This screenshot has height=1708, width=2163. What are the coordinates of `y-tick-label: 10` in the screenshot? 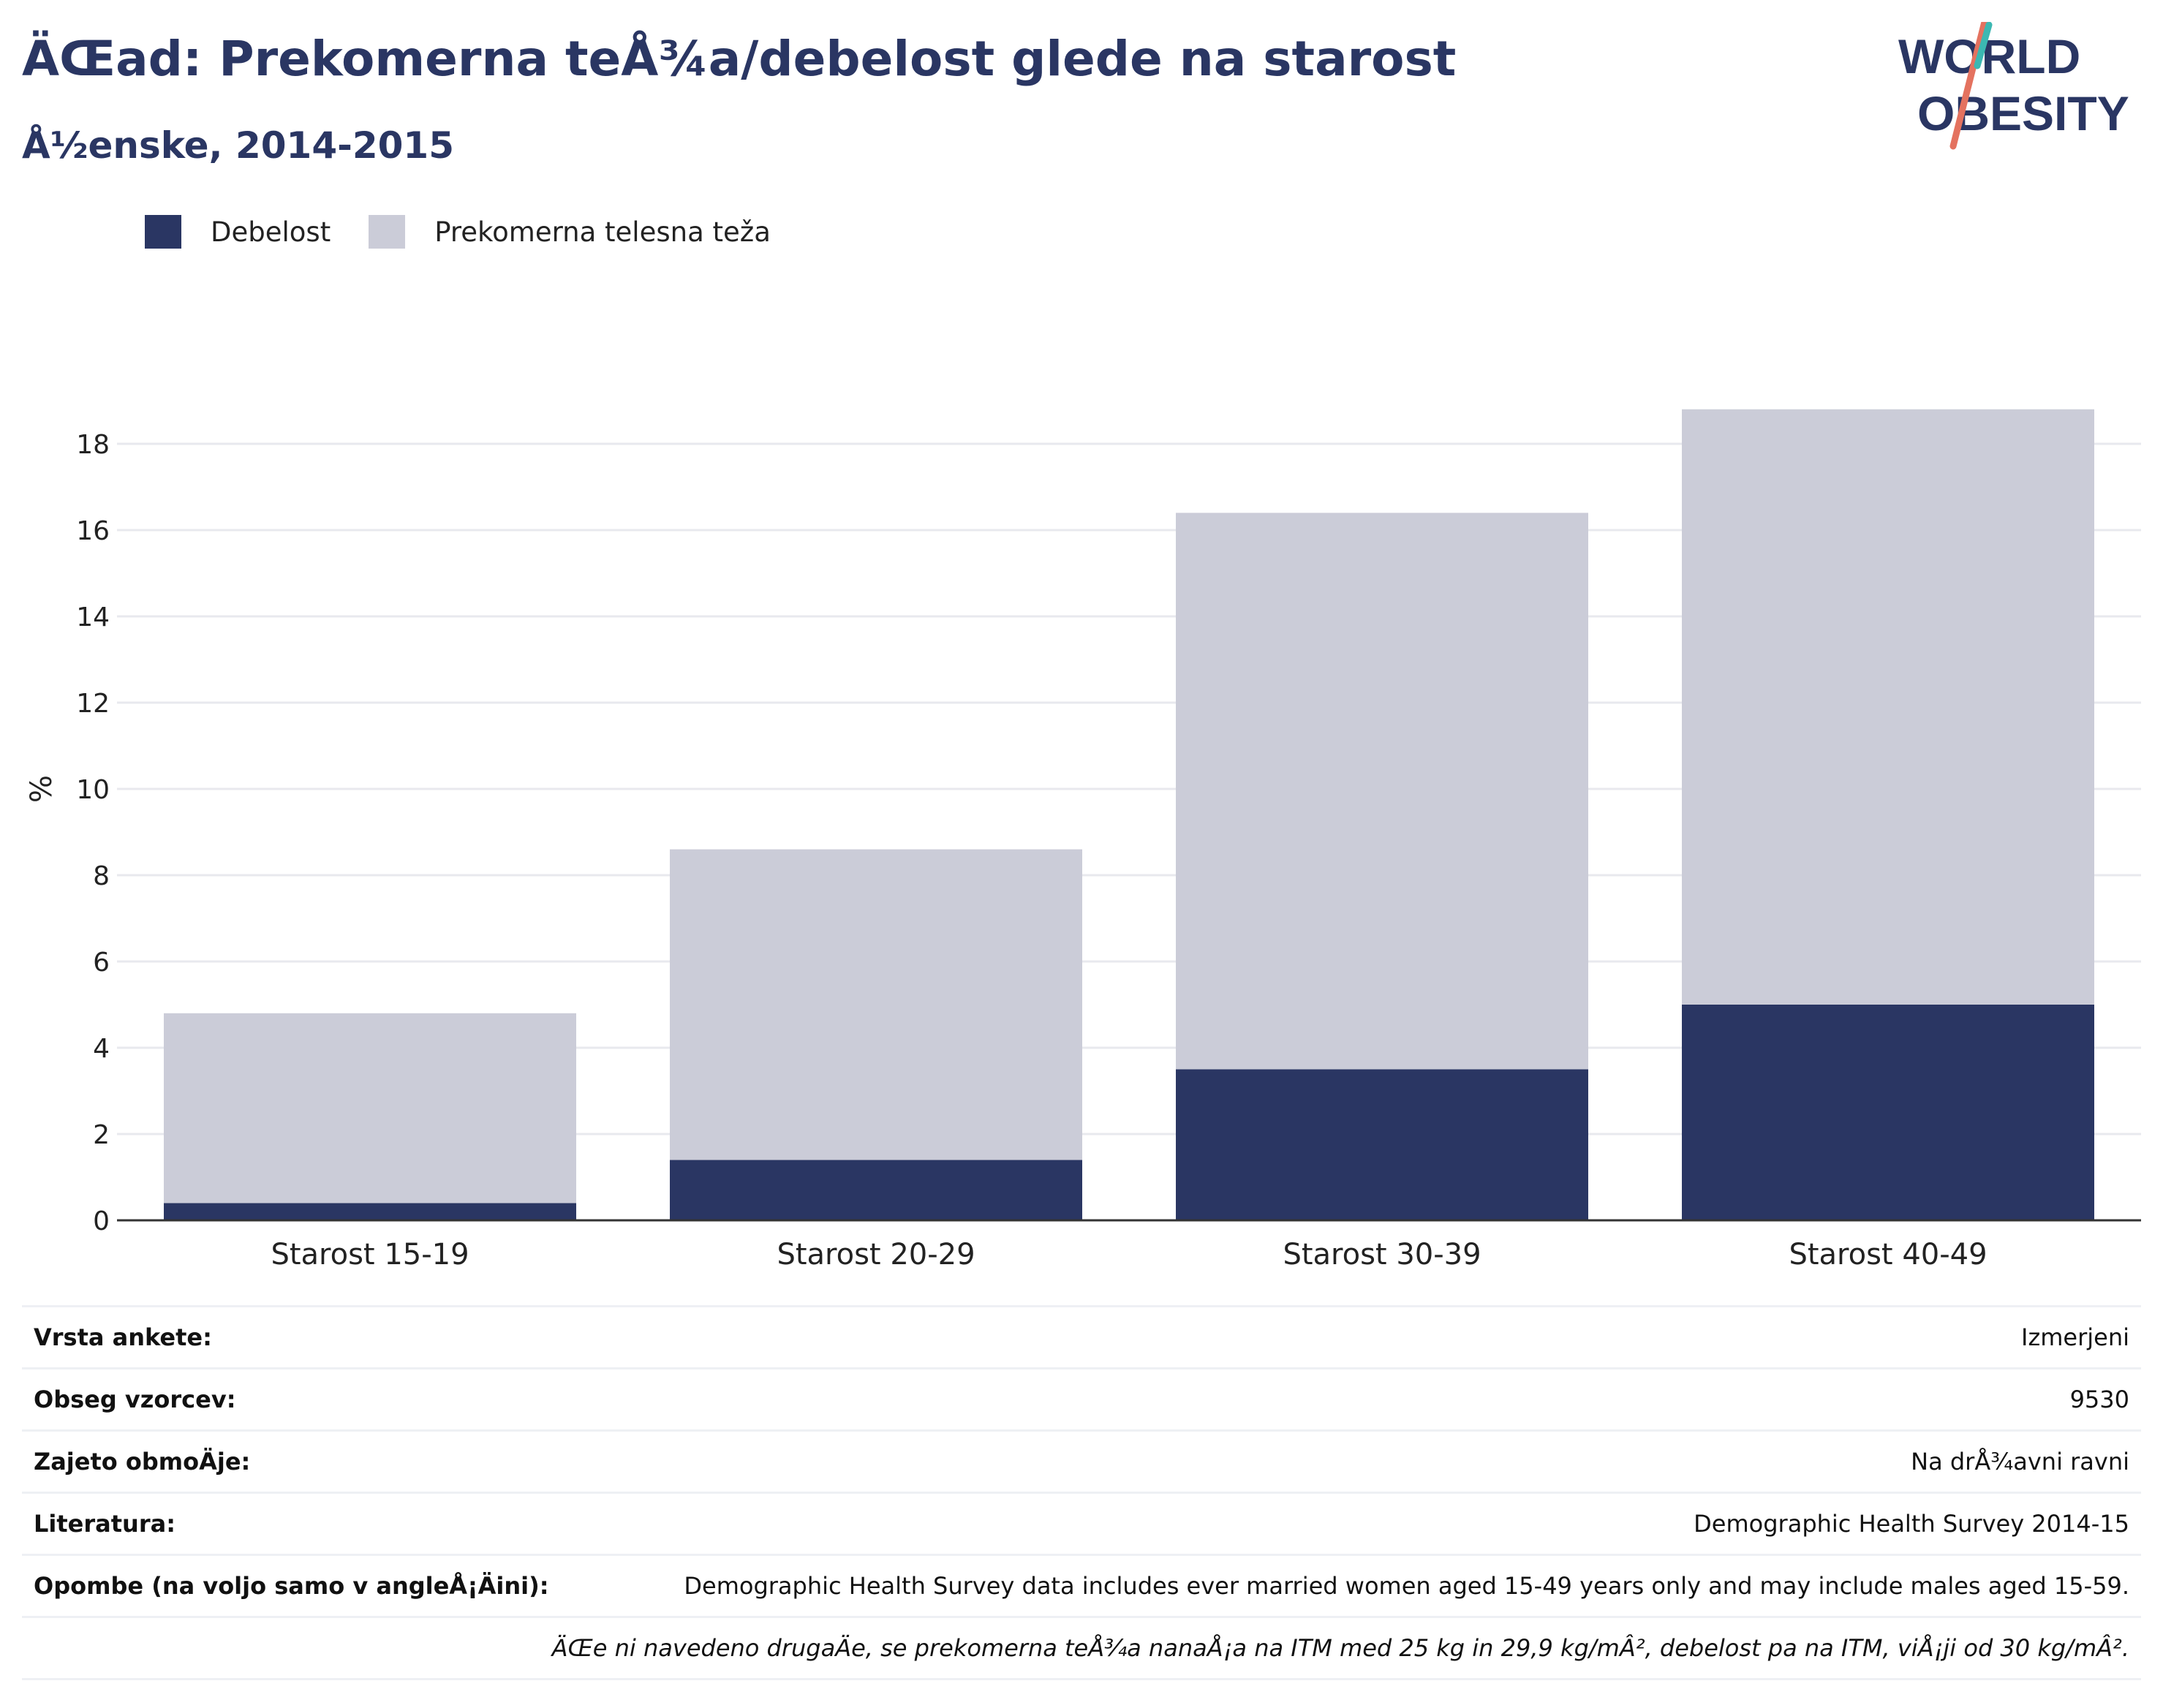 It's located at (93, 790).